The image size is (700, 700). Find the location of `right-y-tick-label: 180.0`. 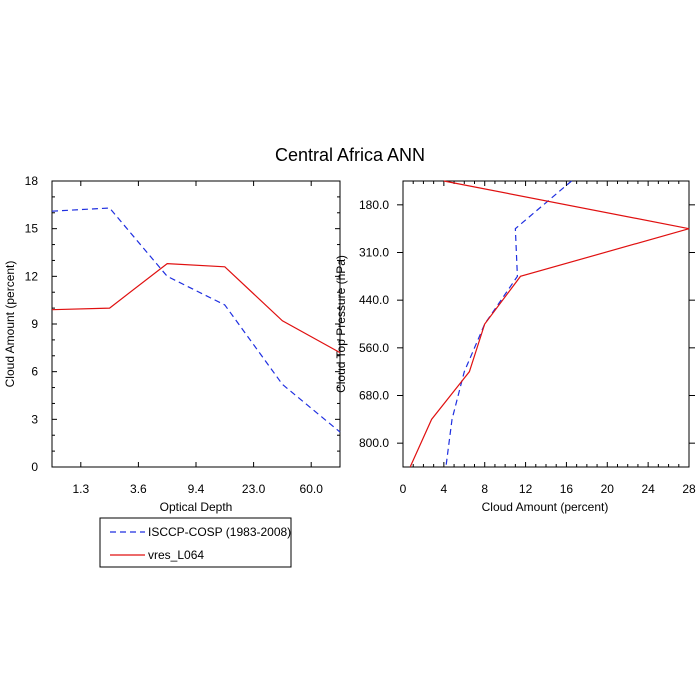

right-y-tick-label: 180.0 is located at coordinates (374, 205).